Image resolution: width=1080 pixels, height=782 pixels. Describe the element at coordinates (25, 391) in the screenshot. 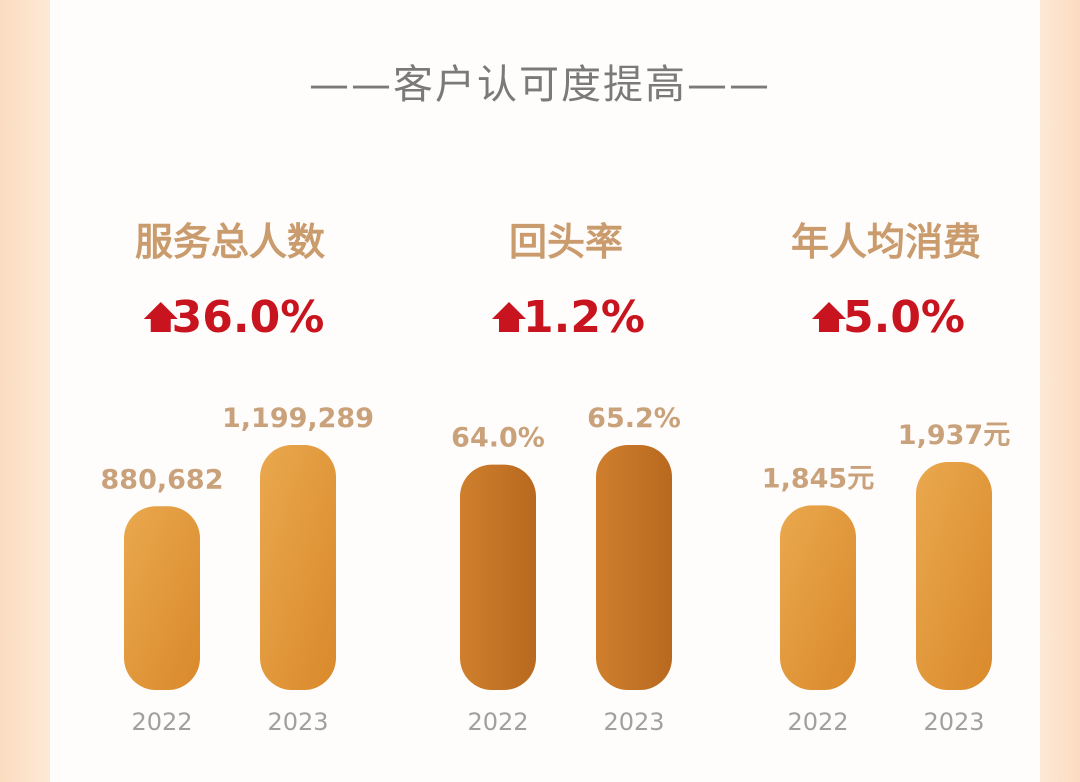

I see `left-edge` at that location.